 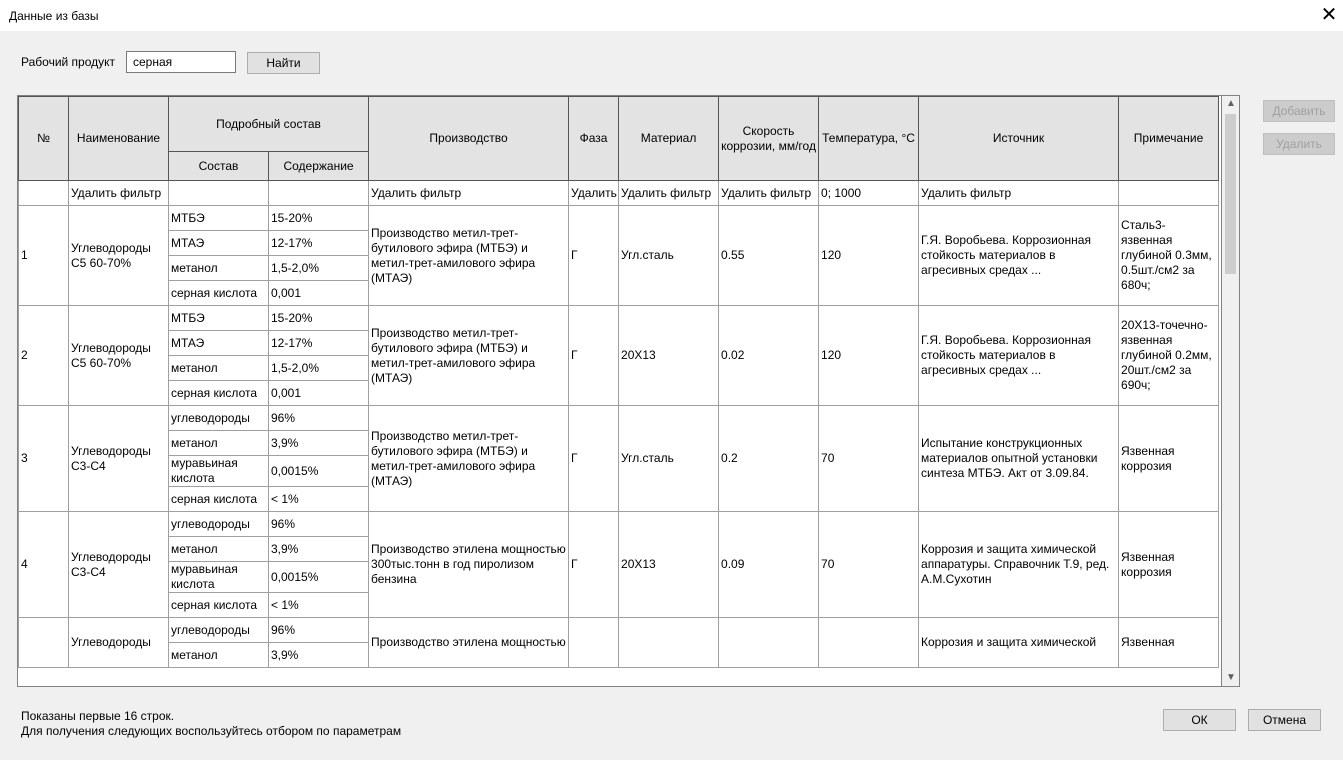 I want to click on scroll-thumb, so click(x=1230, y=194).